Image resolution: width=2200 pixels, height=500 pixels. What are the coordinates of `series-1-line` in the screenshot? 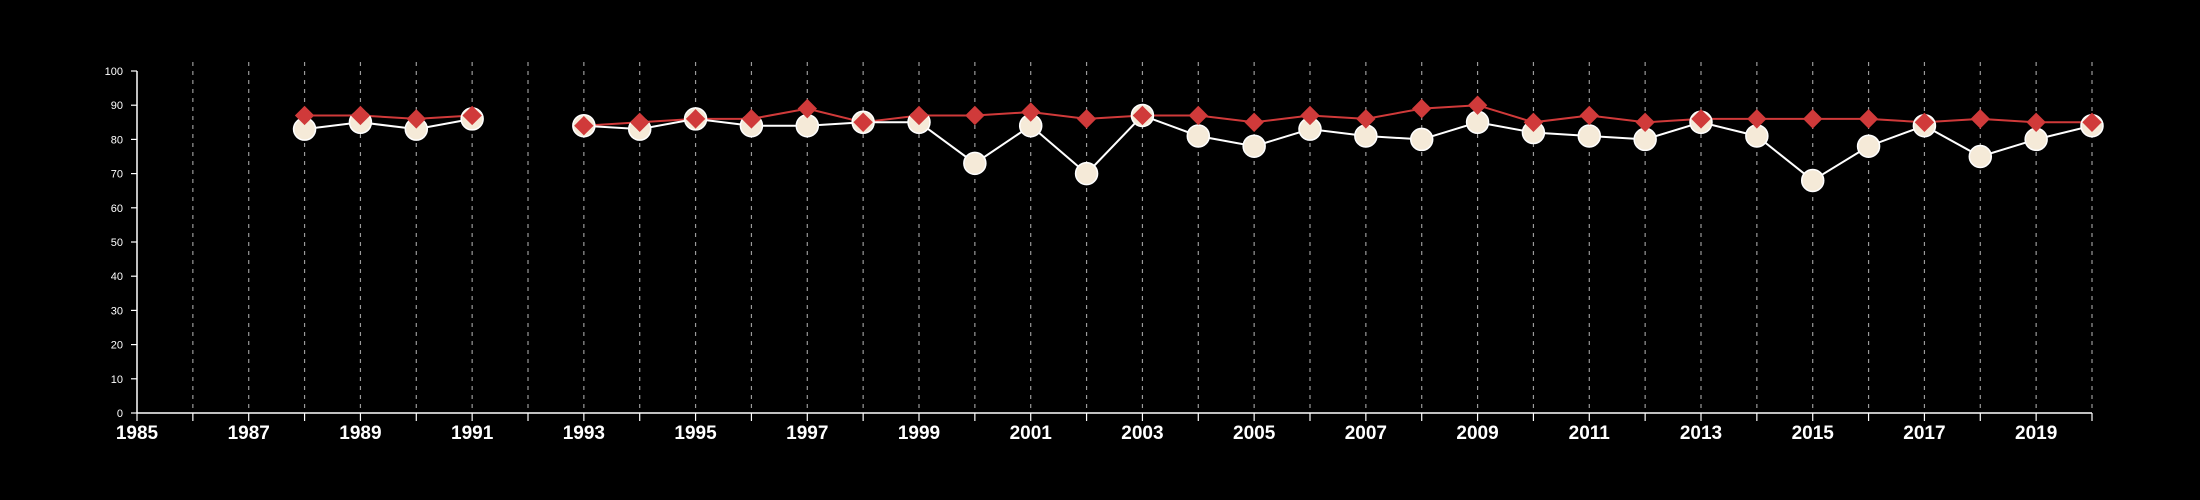 It's located at (1198, 115).